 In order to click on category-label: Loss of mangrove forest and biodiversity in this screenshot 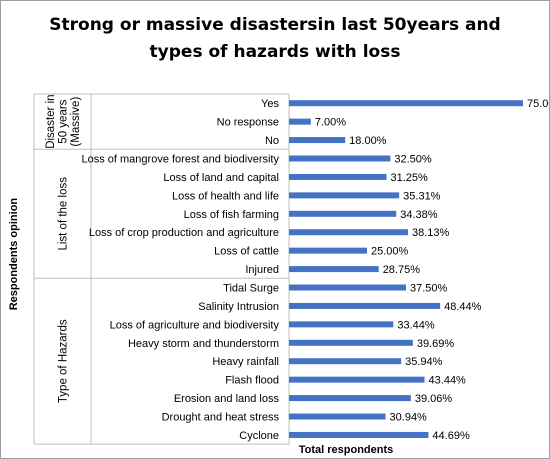, I will do `click(181, 160)`.